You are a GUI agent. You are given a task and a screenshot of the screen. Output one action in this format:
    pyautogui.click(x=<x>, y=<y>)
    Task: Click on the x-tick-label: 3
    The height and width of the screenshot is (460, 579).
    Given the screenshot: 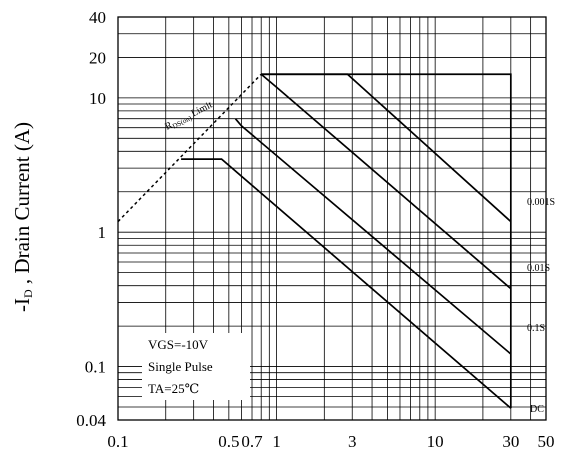 What is the action you would take?
    pyautogui.click(x=352, y=441)
    